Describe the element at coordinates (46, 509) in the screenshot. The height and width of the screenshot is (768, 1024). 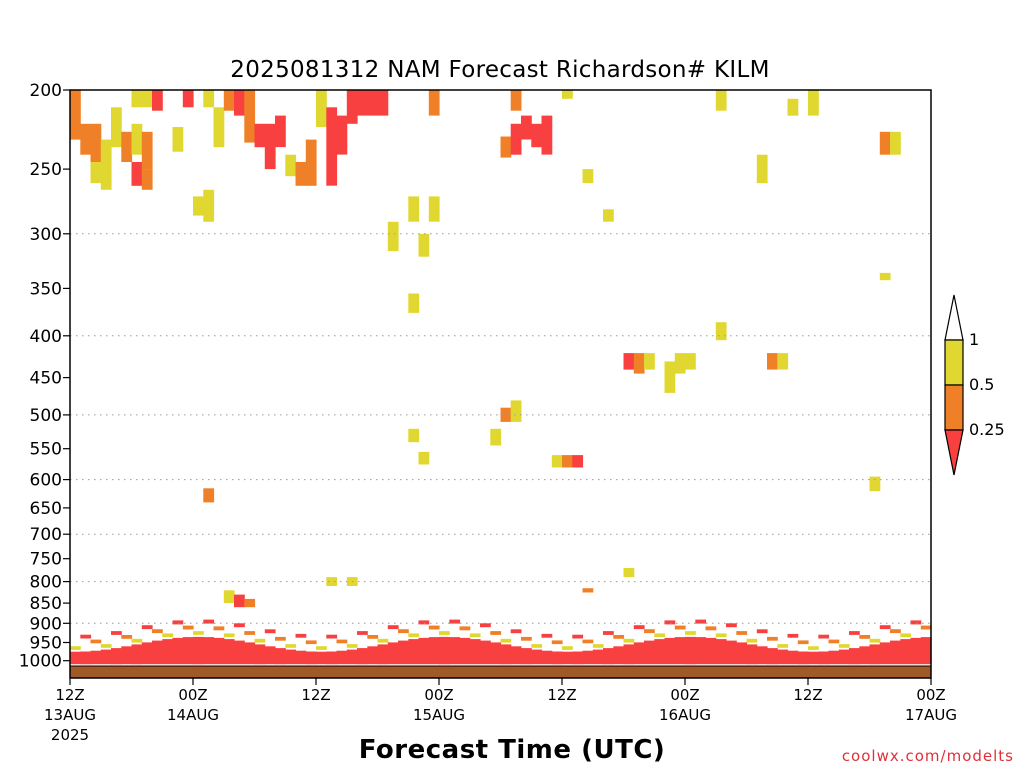
I see `y-tick-label: 650` at that location.